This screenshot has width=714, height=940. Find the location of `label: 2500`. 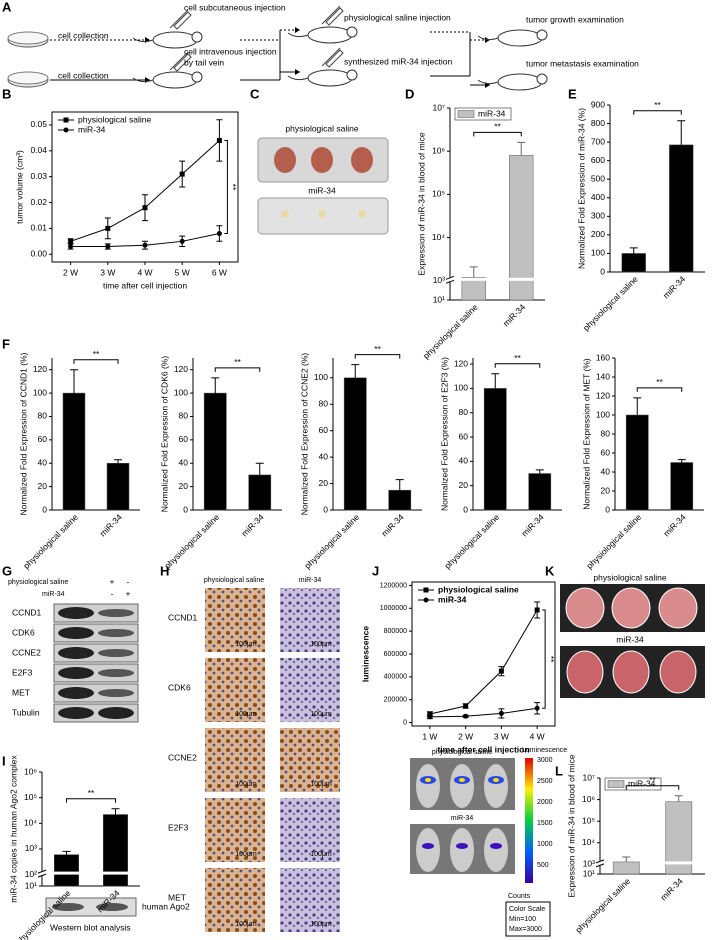

label: 2500 is located at coordinates (545, 781).